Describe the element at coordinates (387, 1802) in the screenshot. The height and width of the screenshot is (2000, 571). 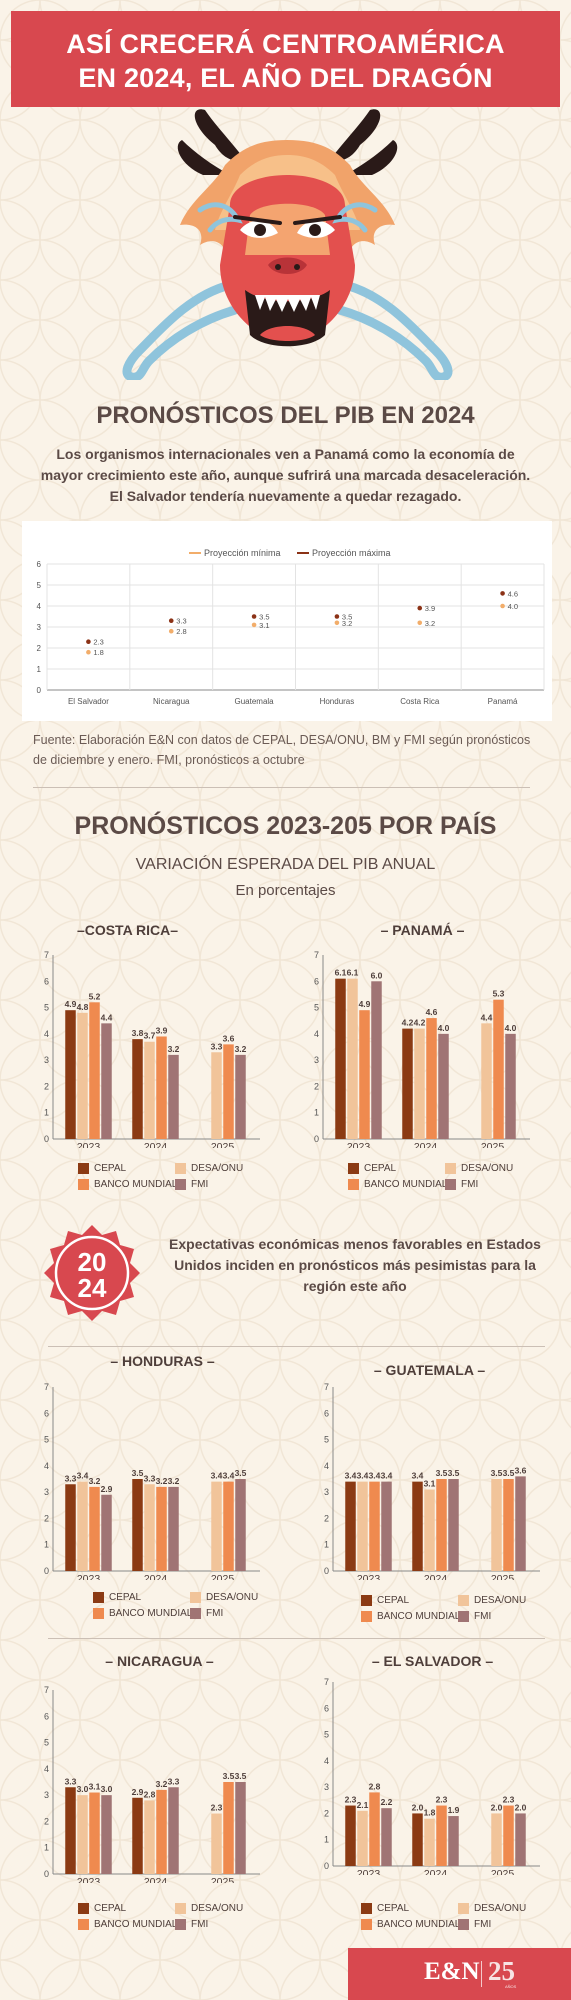
I see `data-label: 2.2` at that location.